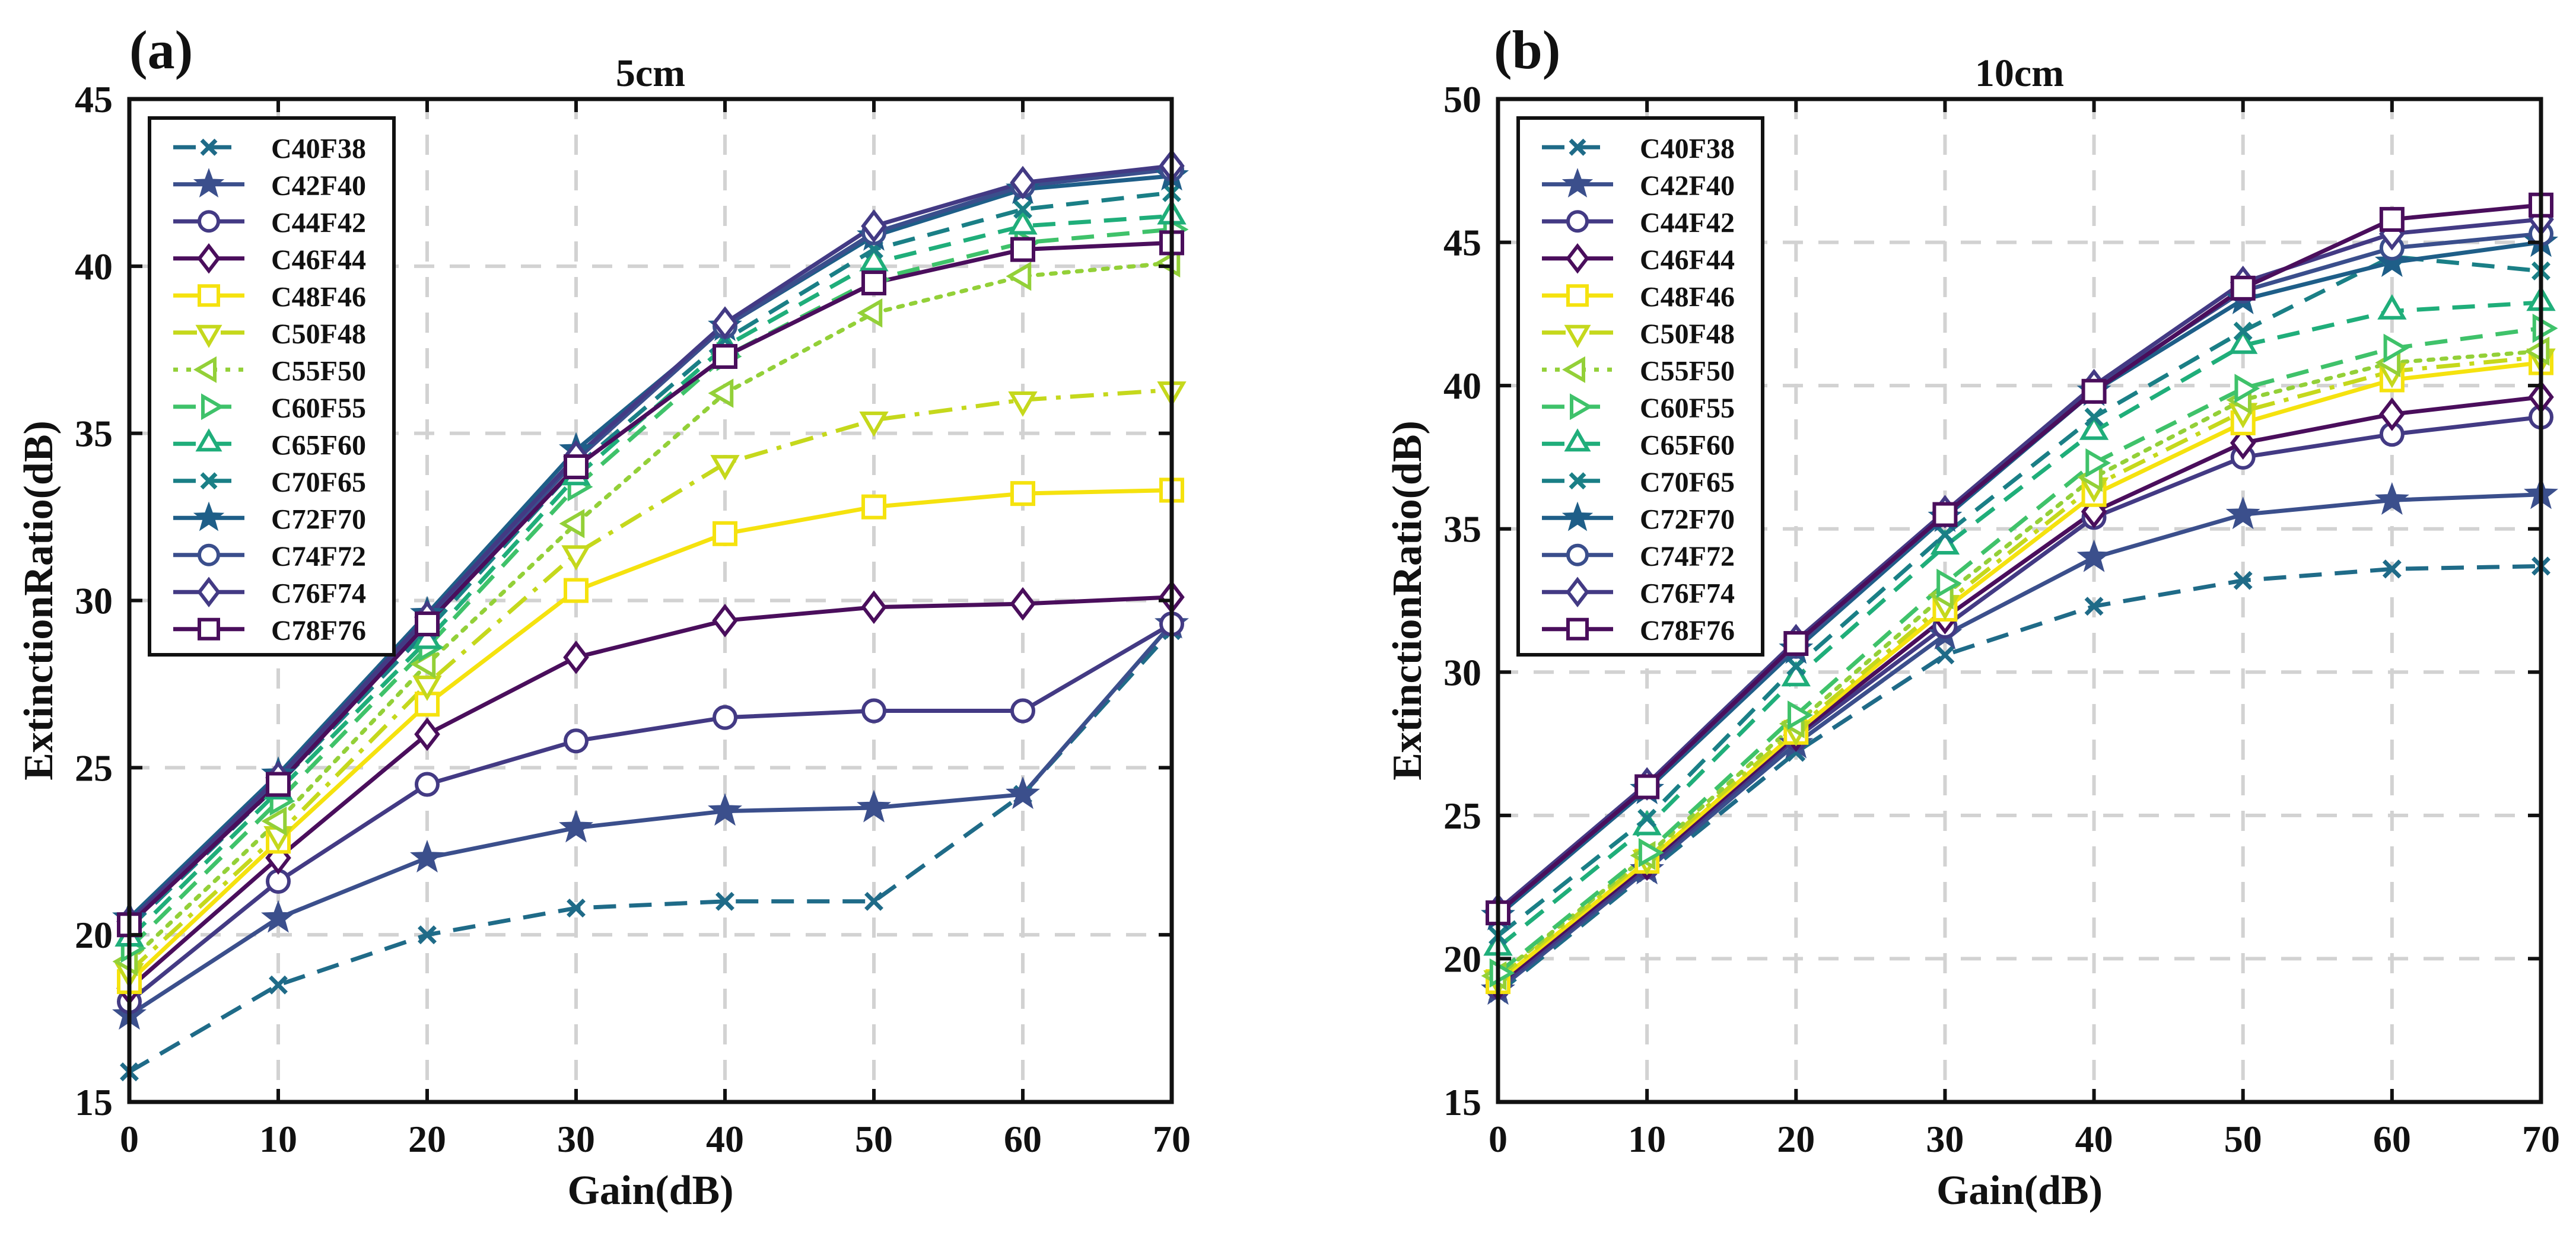 The width and height of the screenshot is (2576, 1236). What do you see at coordinates (576, 1139) in the screenshot?
I see `x-tick-label: 30` at bounding box center [576, 1139].